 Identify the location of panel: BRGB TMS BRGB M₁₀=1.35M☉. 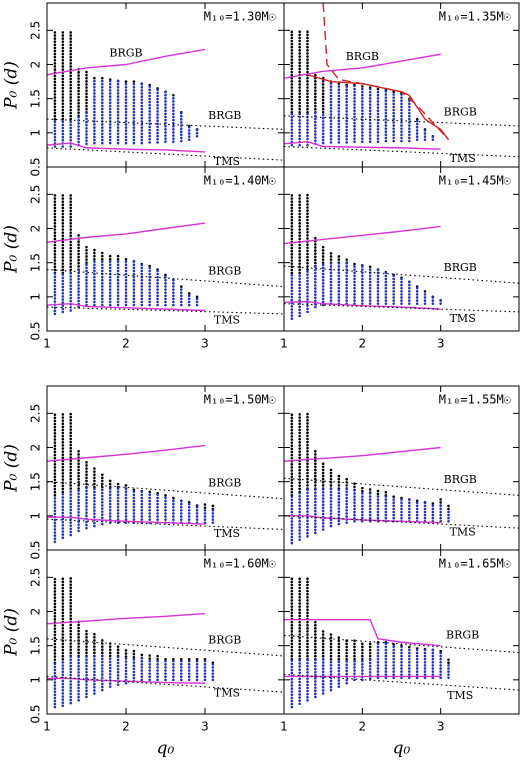
(401, 85).